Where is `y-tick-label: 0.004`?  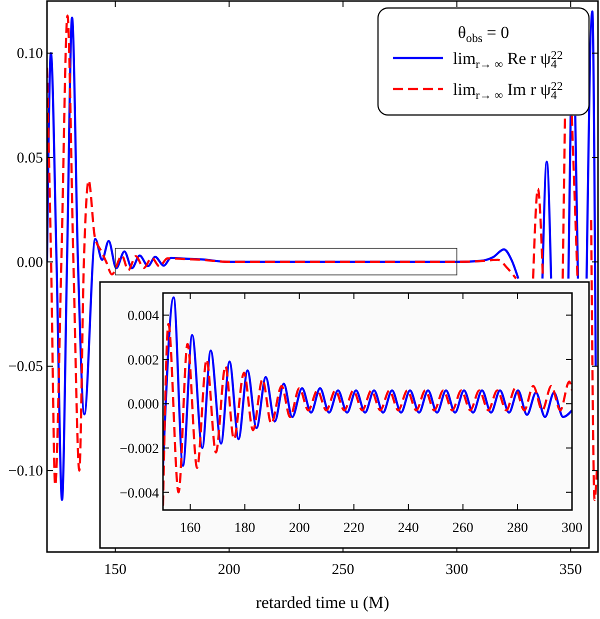
y-tick-label: 0.004 is located at coordinates (143, 316).